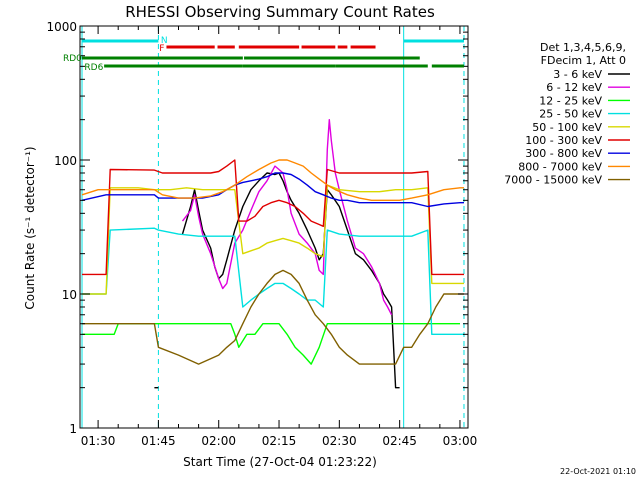  What do you see at coordinates (164, 41) in the screenshot?
I see `flag-label-n: N` at bounding box center [164, 41].